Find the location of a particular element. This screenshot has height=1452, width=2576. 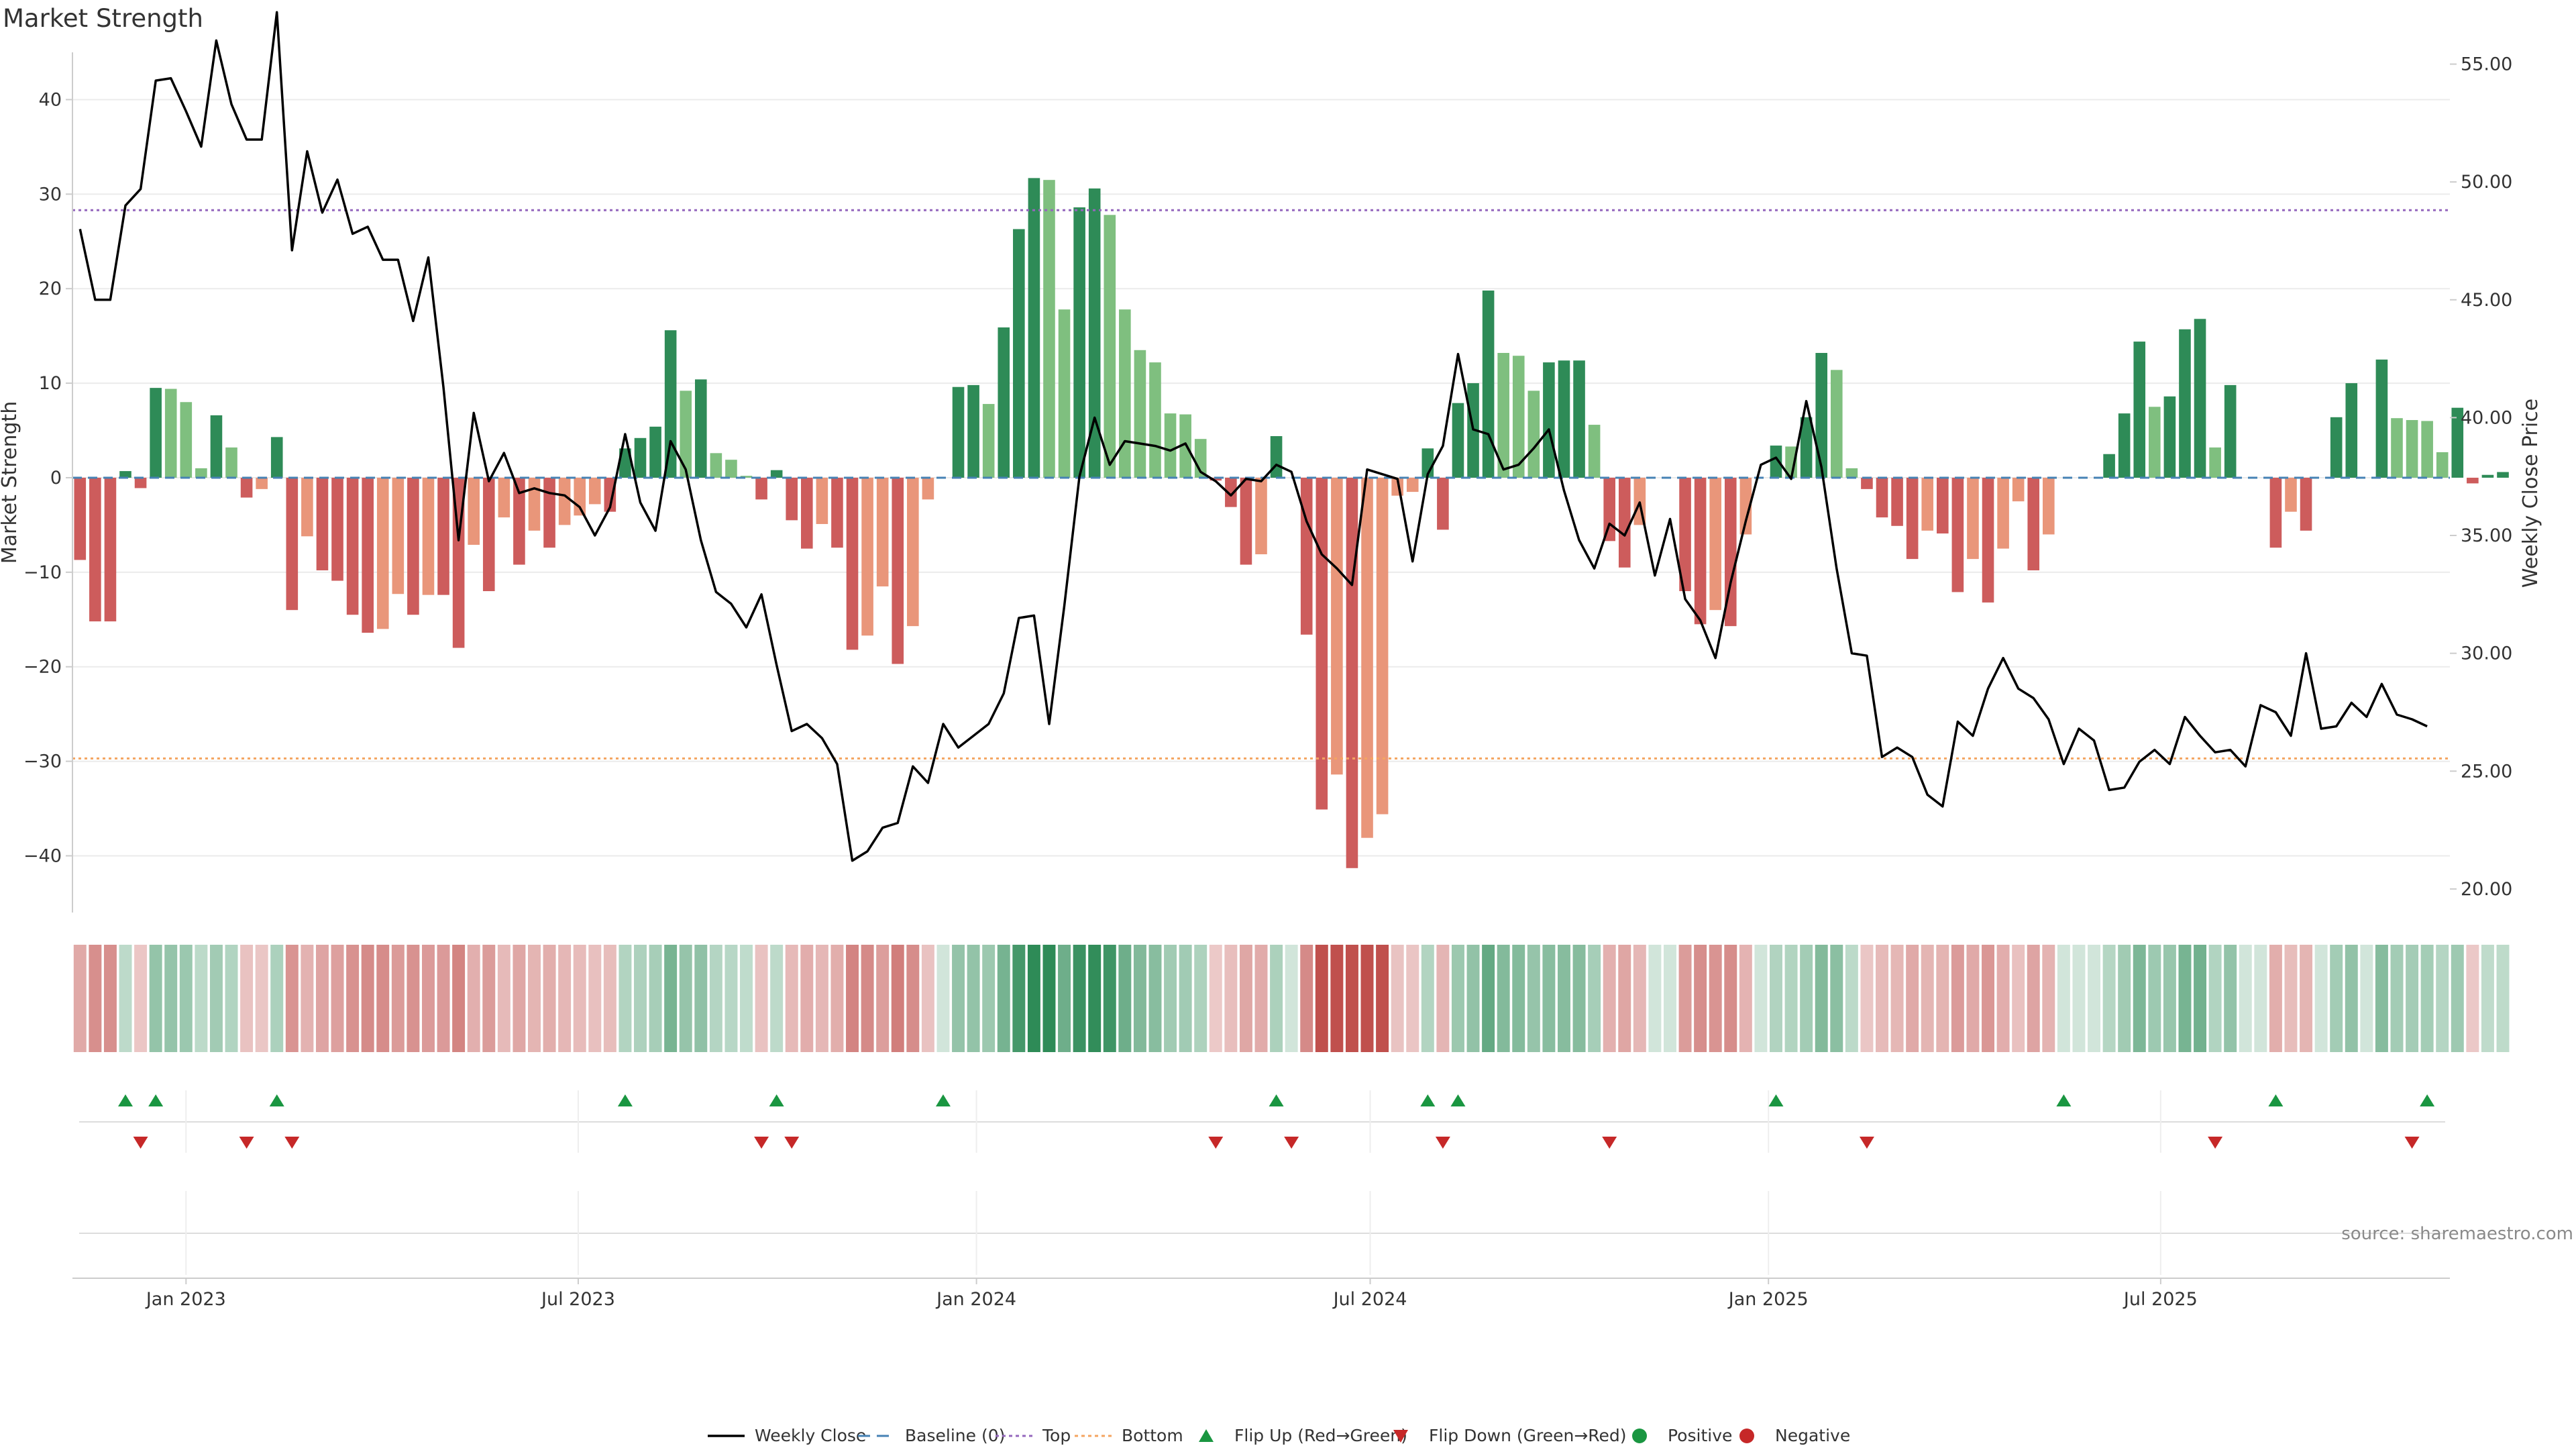

y-right-tick-label: 55.00 is located at coordinates (2486, 64).